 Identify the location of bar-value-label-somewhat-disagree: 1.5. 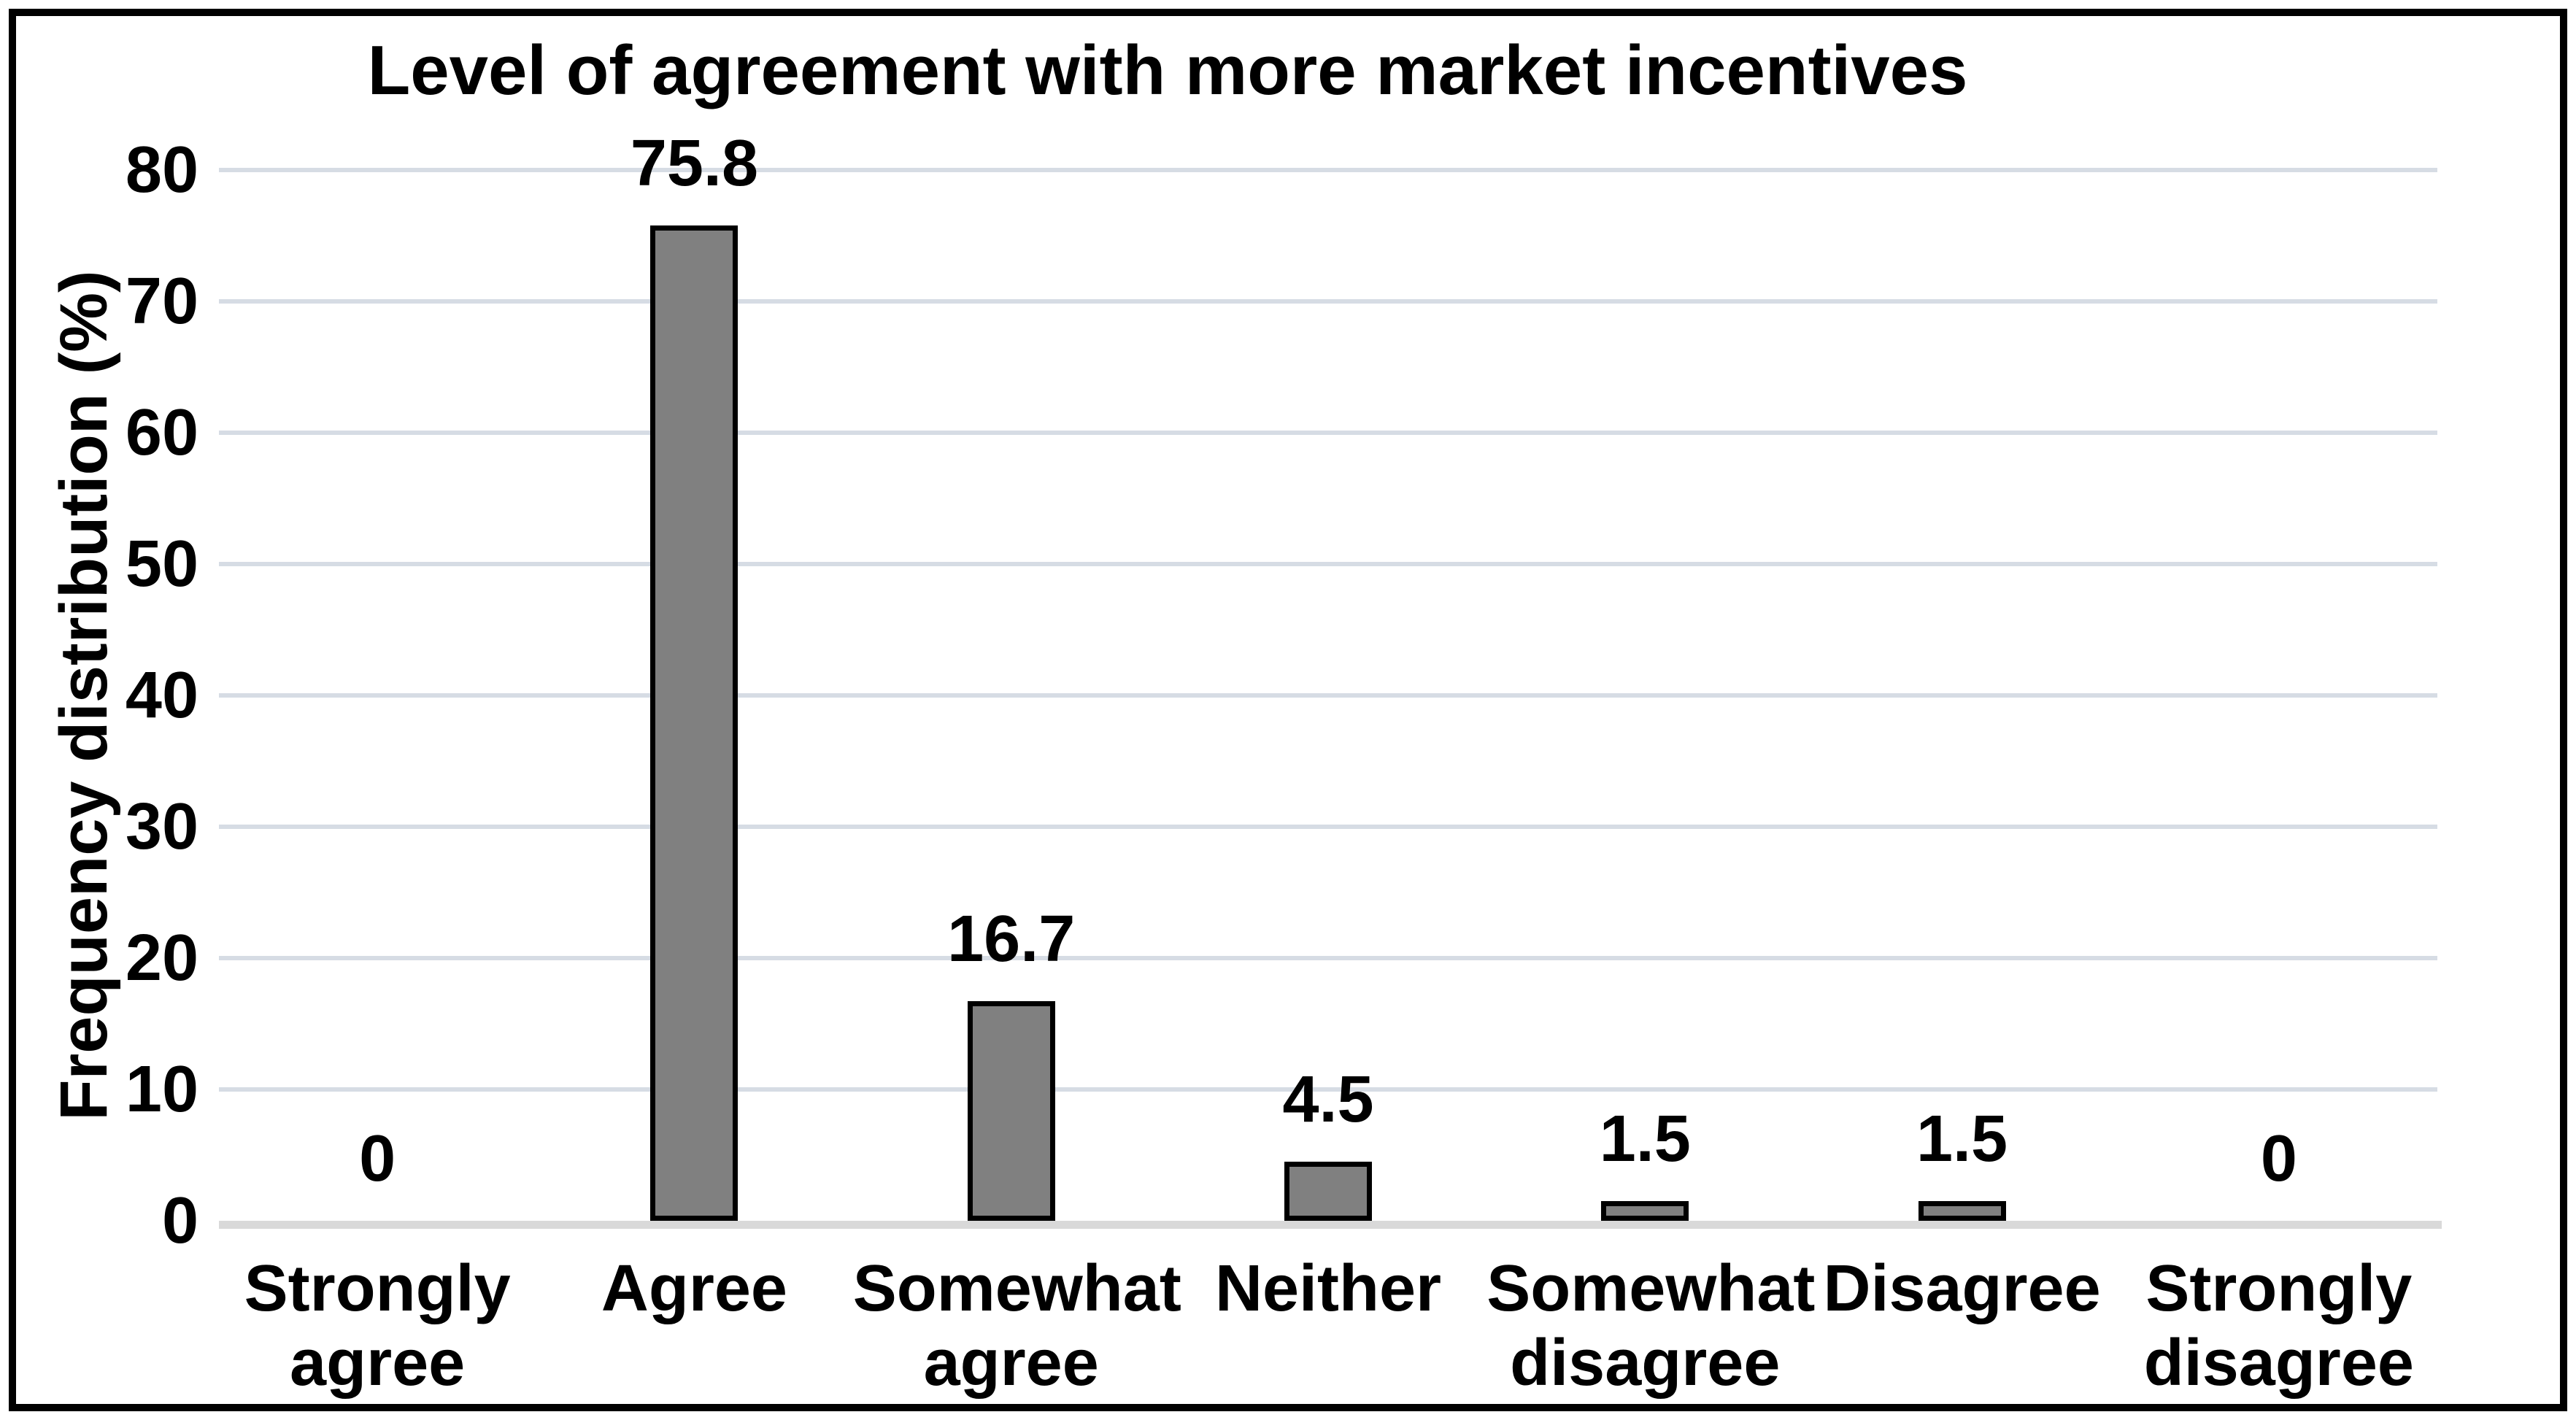
(1645, 1139).